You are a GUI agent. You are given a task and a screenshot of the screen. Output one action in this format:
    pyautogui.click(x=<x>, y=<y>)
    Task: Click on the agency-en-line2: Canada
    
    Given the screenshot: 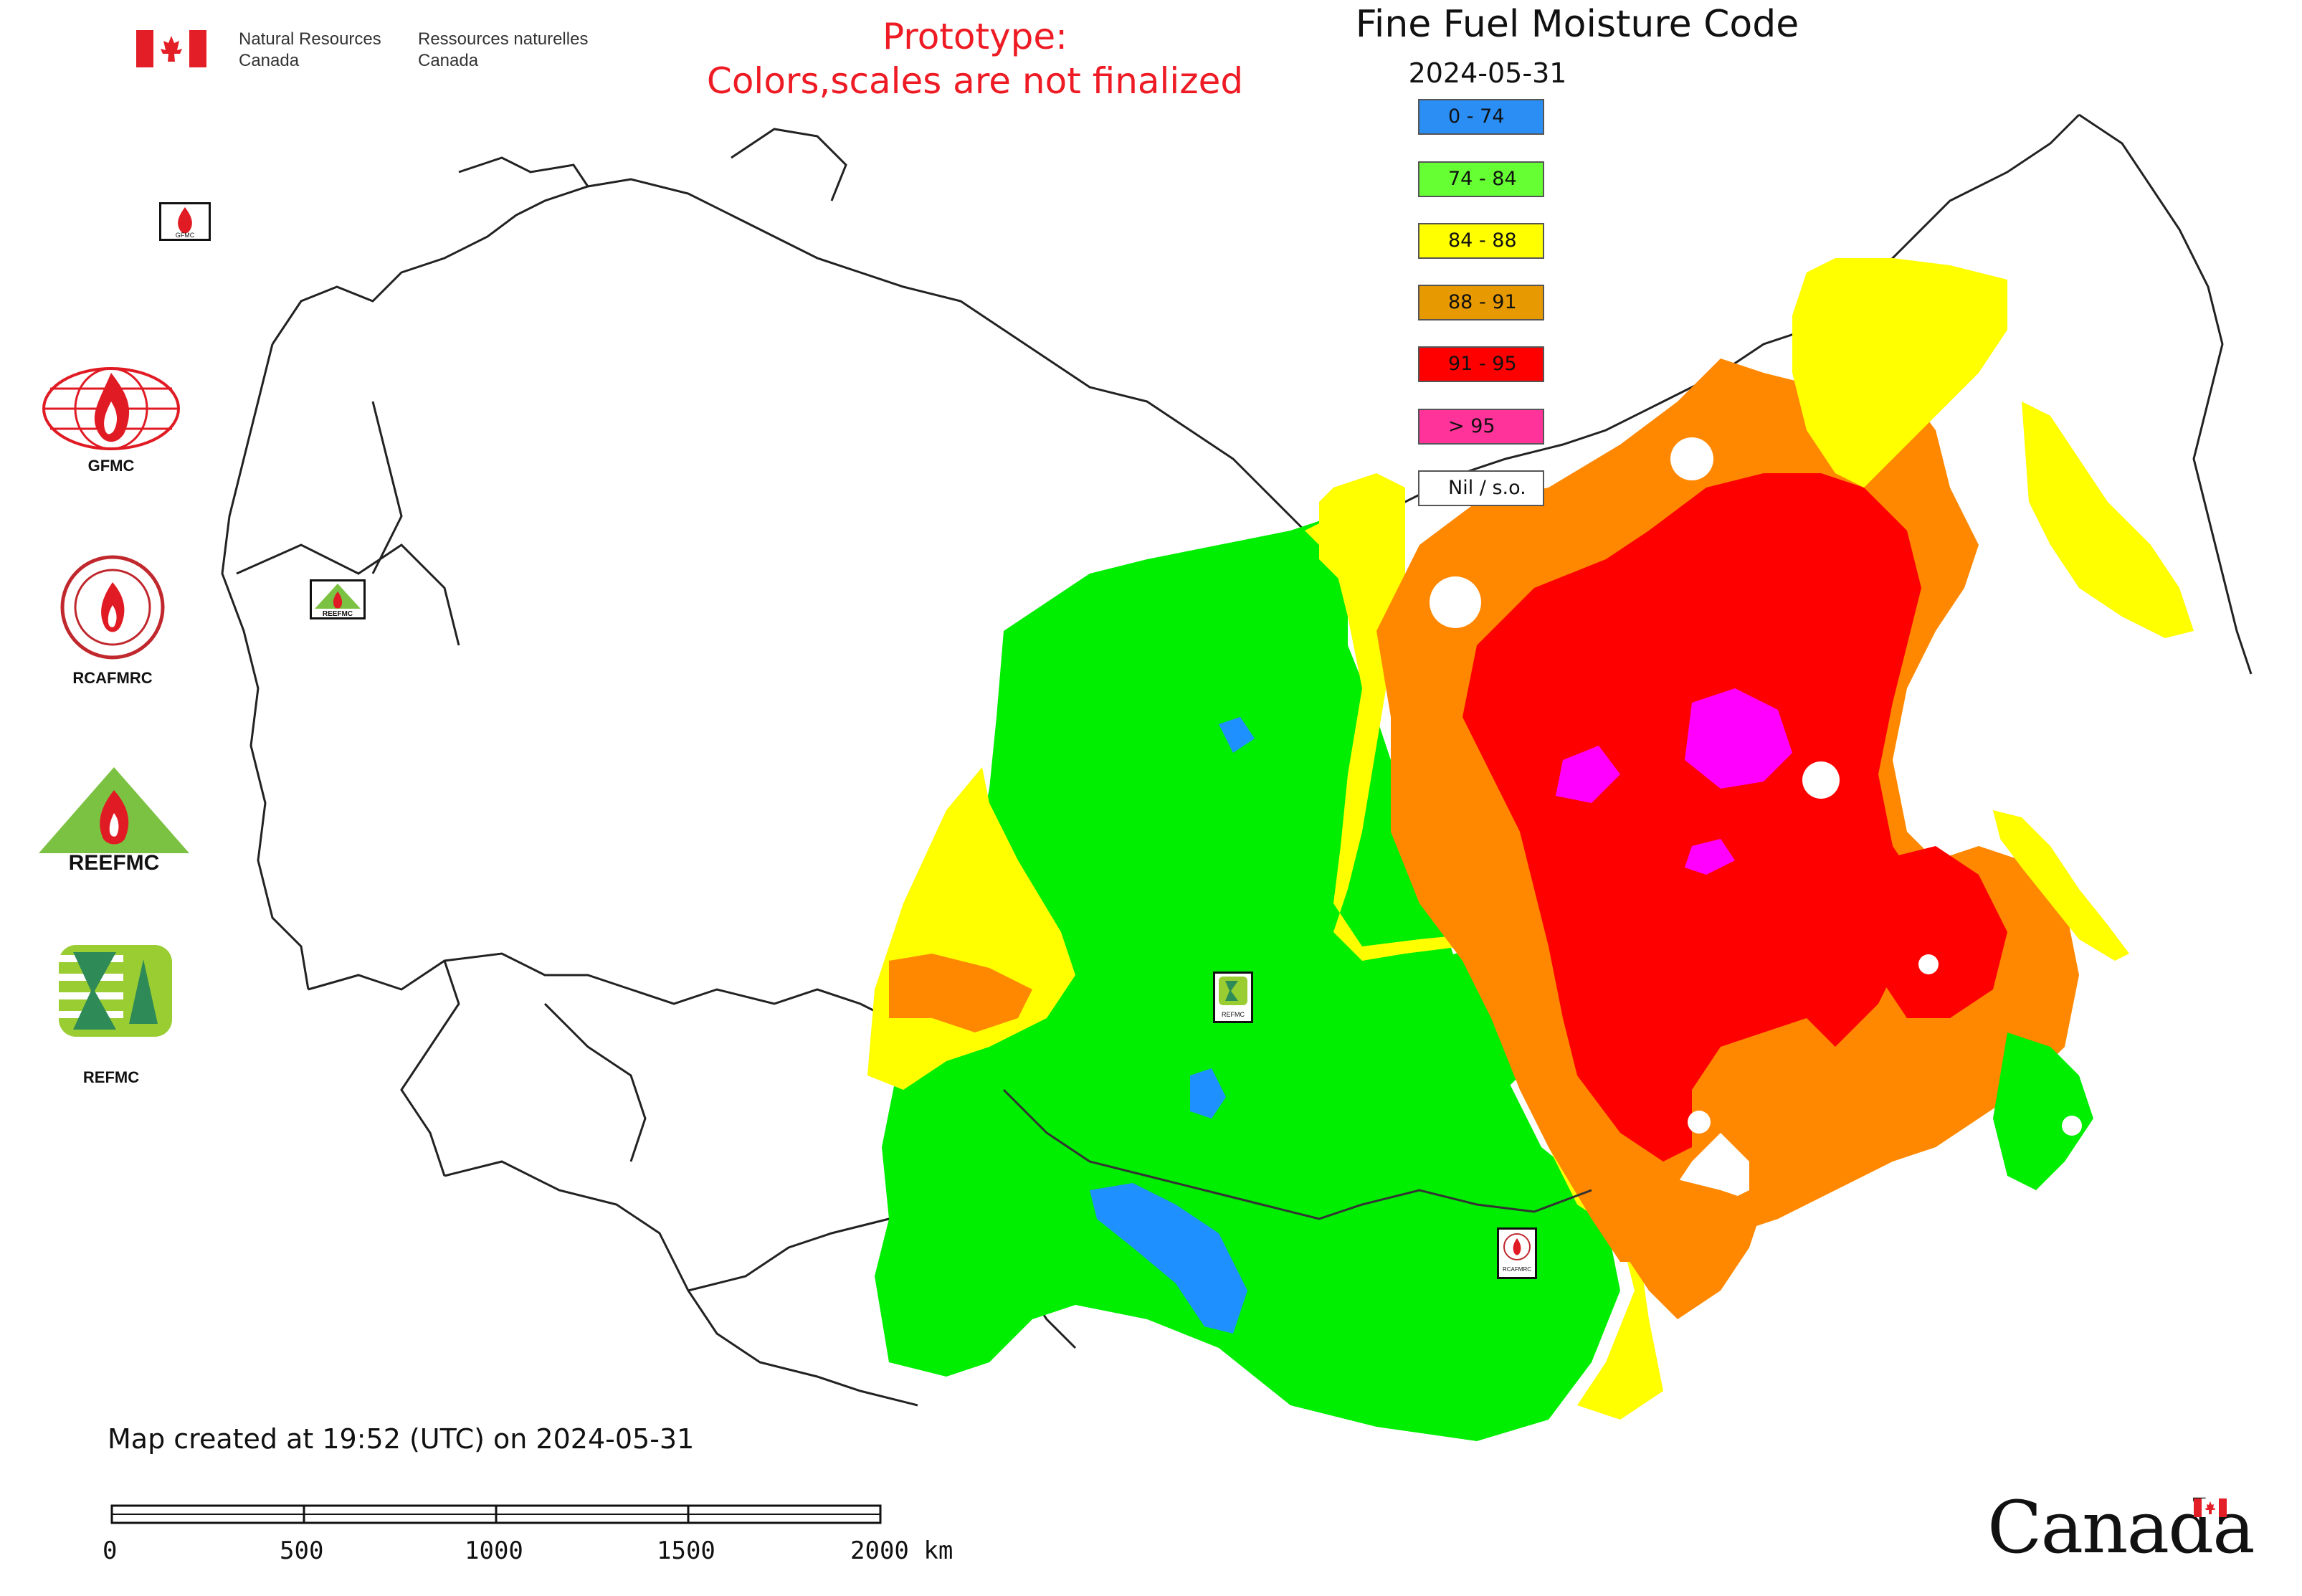 What is the action you would take?
    pyautogui.click(x=269, y=60)
    